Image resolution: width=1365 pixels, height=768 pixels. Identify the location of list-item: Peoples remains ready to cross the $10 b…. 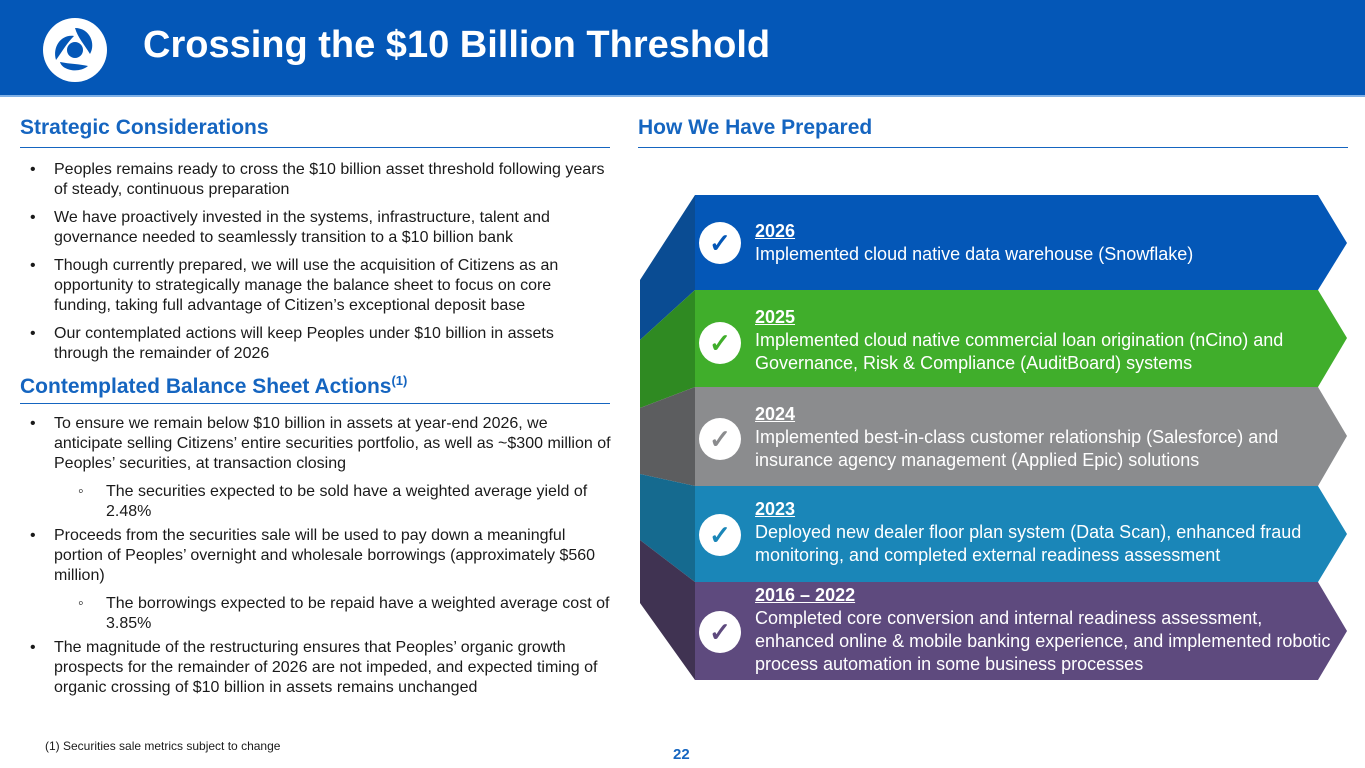
(317, 180).